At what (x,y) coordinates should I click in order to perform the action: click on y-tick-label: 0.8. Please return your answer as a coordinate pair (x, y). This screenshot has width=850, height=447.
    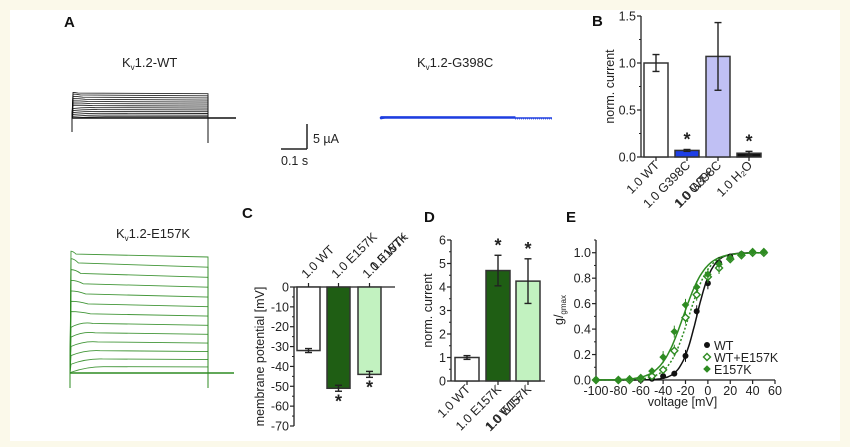
    Looking at the image, I should click on (582, 279).